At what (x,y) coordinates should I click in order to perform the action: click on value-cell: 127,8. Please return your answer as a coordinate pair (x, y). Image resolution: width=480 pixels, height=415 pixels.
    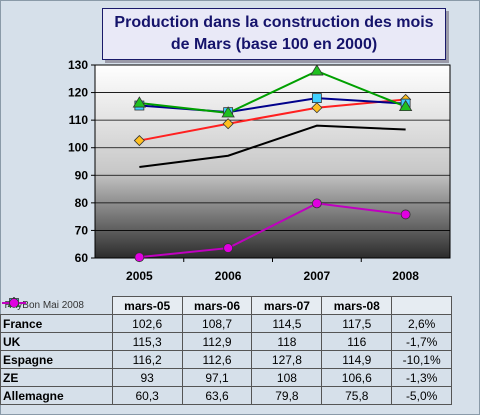
    Looking at the image, I should click on (287, 359).